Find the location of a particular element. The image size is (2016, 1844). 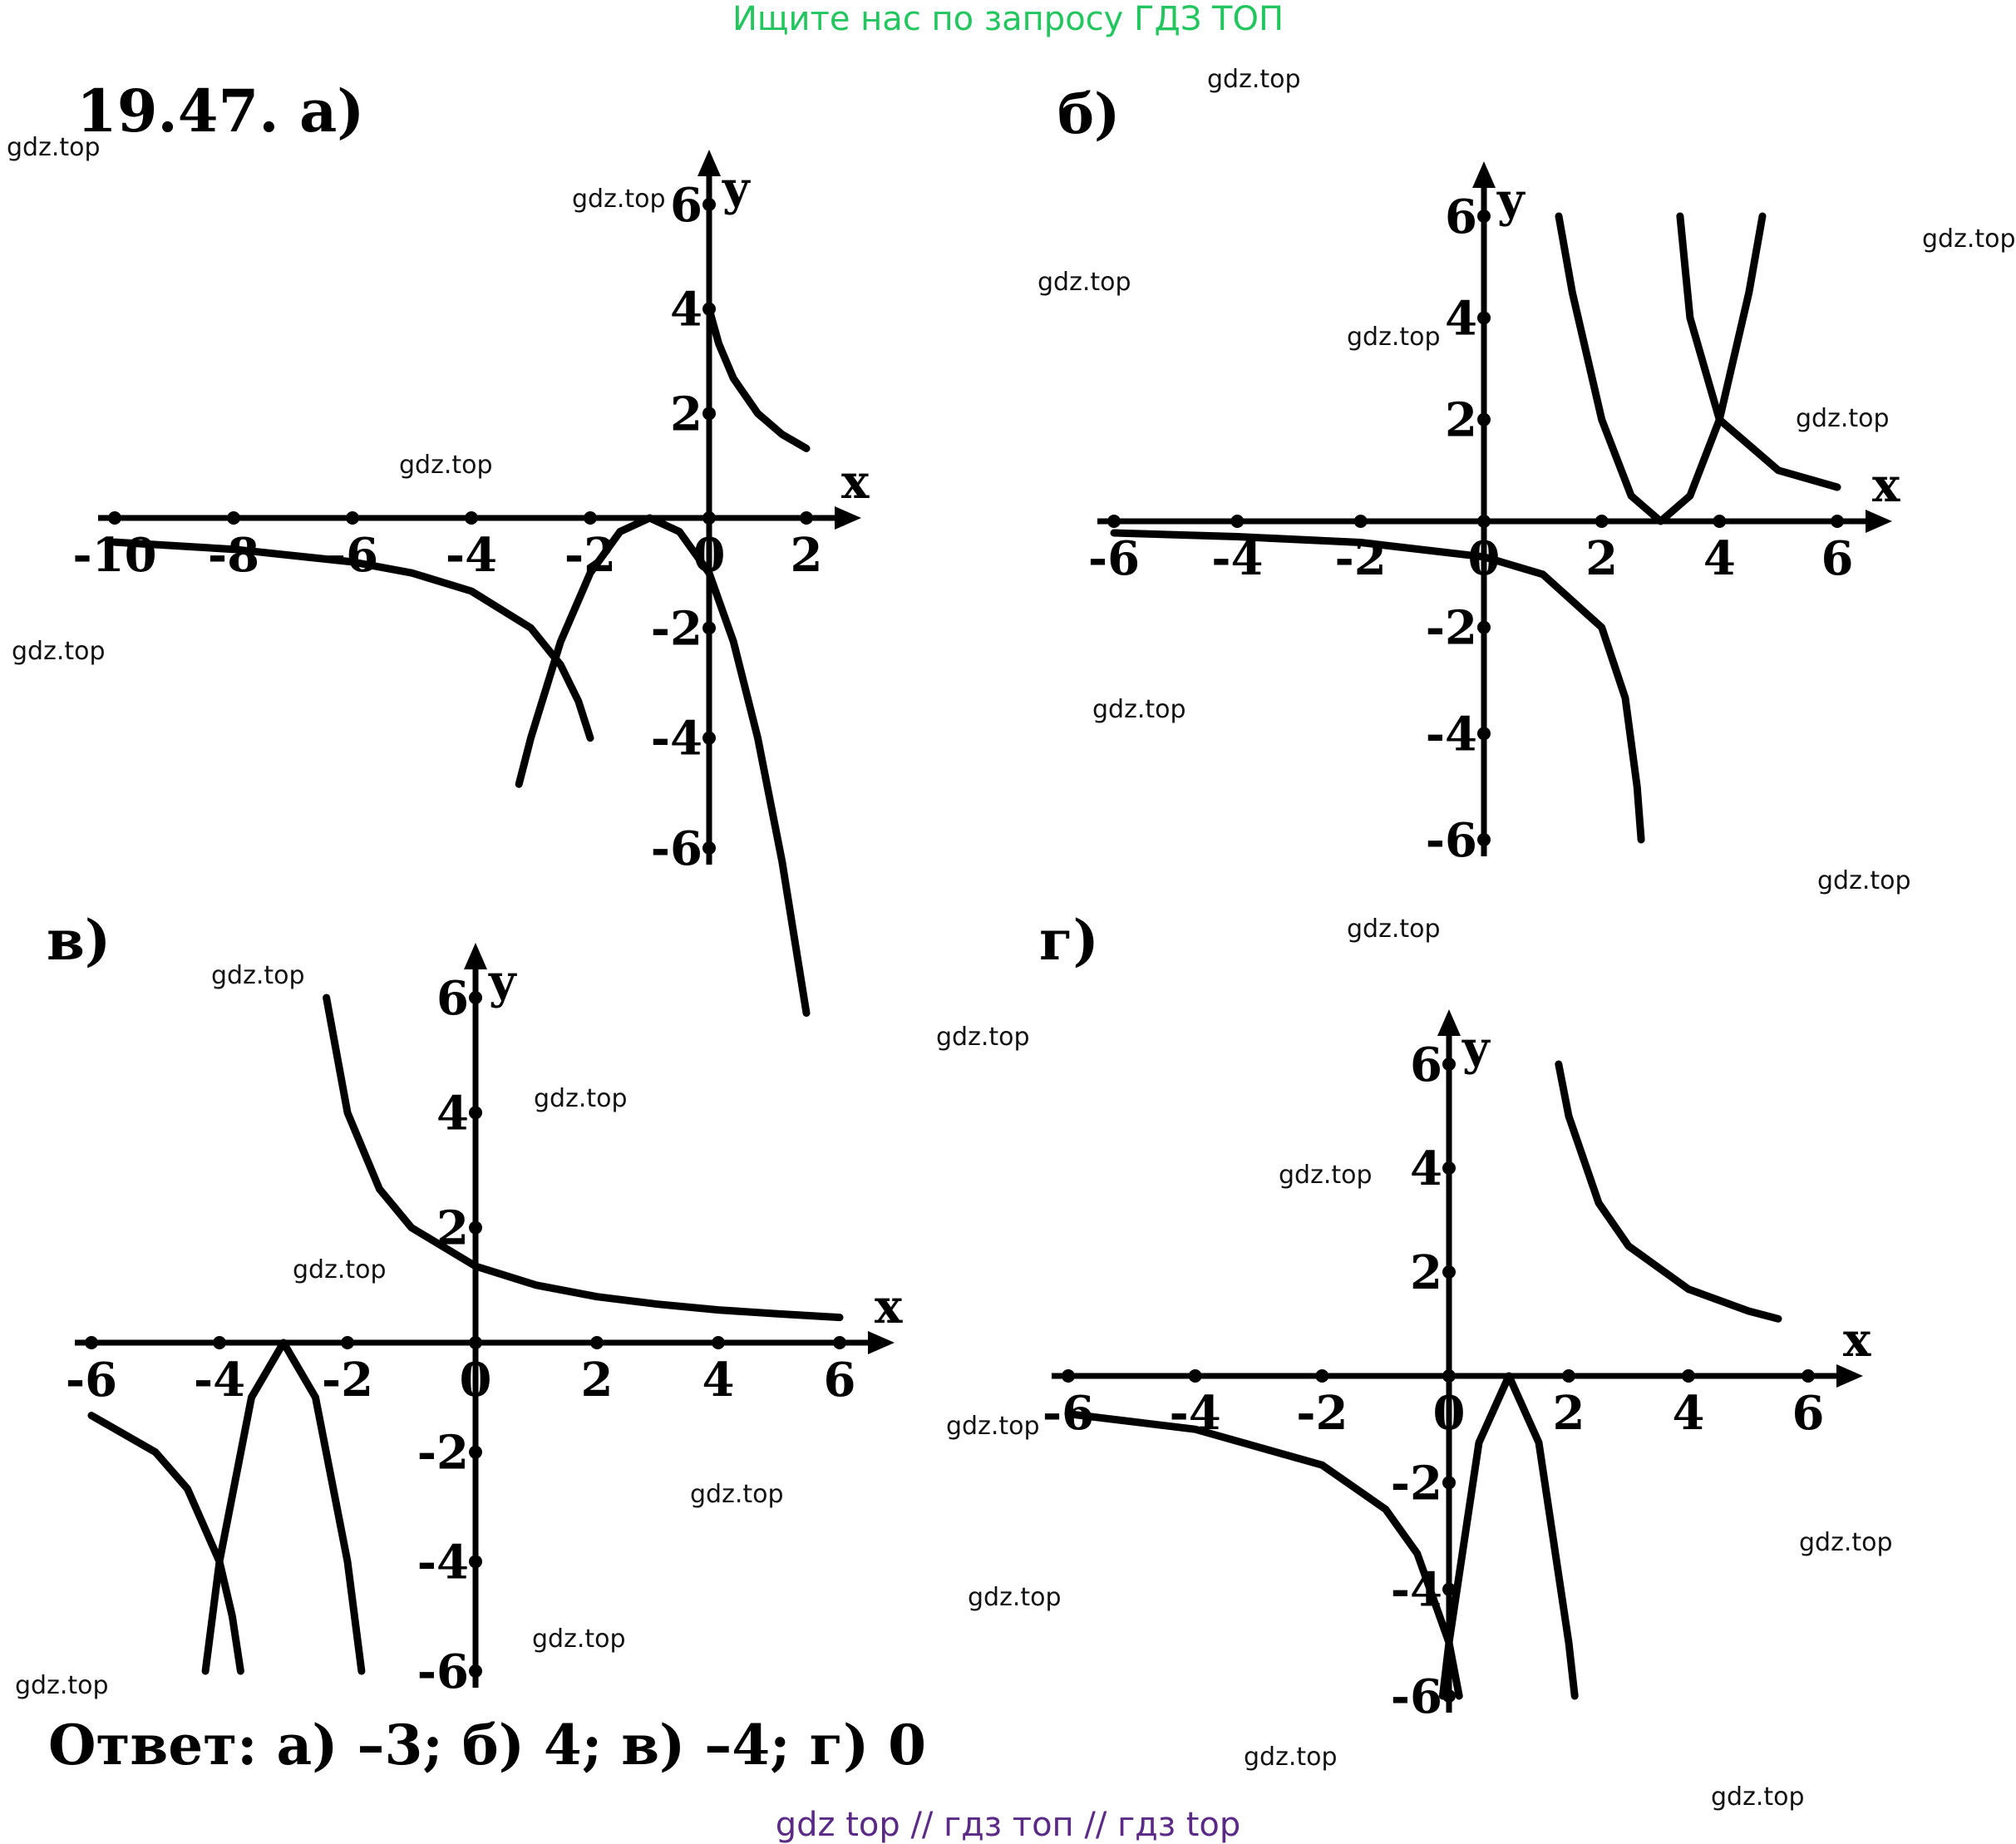

part-b-label: б) is located at coordinates (1089, 113).